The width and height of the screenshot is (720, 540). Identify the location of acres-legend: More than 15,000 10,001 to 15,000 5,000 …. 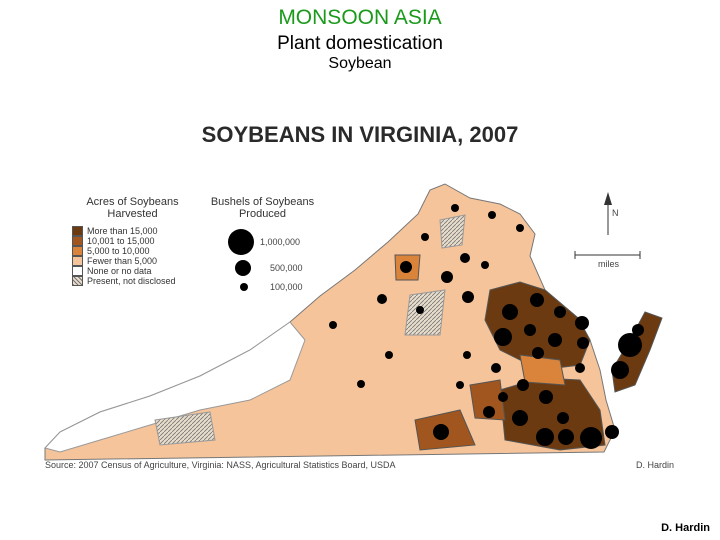
(124, 256).